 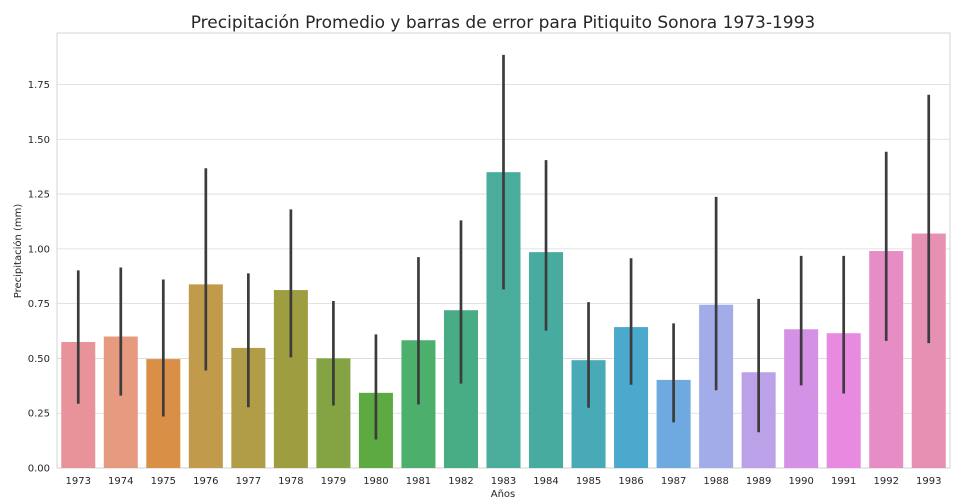 What do you see at coordinates (800, 481) in the screenshot?
I see `x-tick-label: 1990` at bounding box center [800, 481].